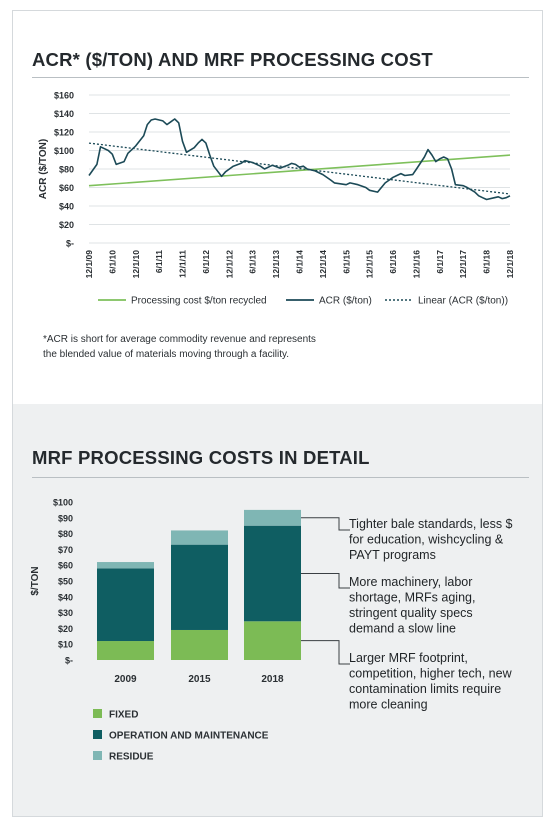 Image resolution: width=552 pixels, height=825 pixels. What do you see at coordinates (272, 679) in the screenshot?
I see `x-category-label: 2018` at bounding box center [272, 679].